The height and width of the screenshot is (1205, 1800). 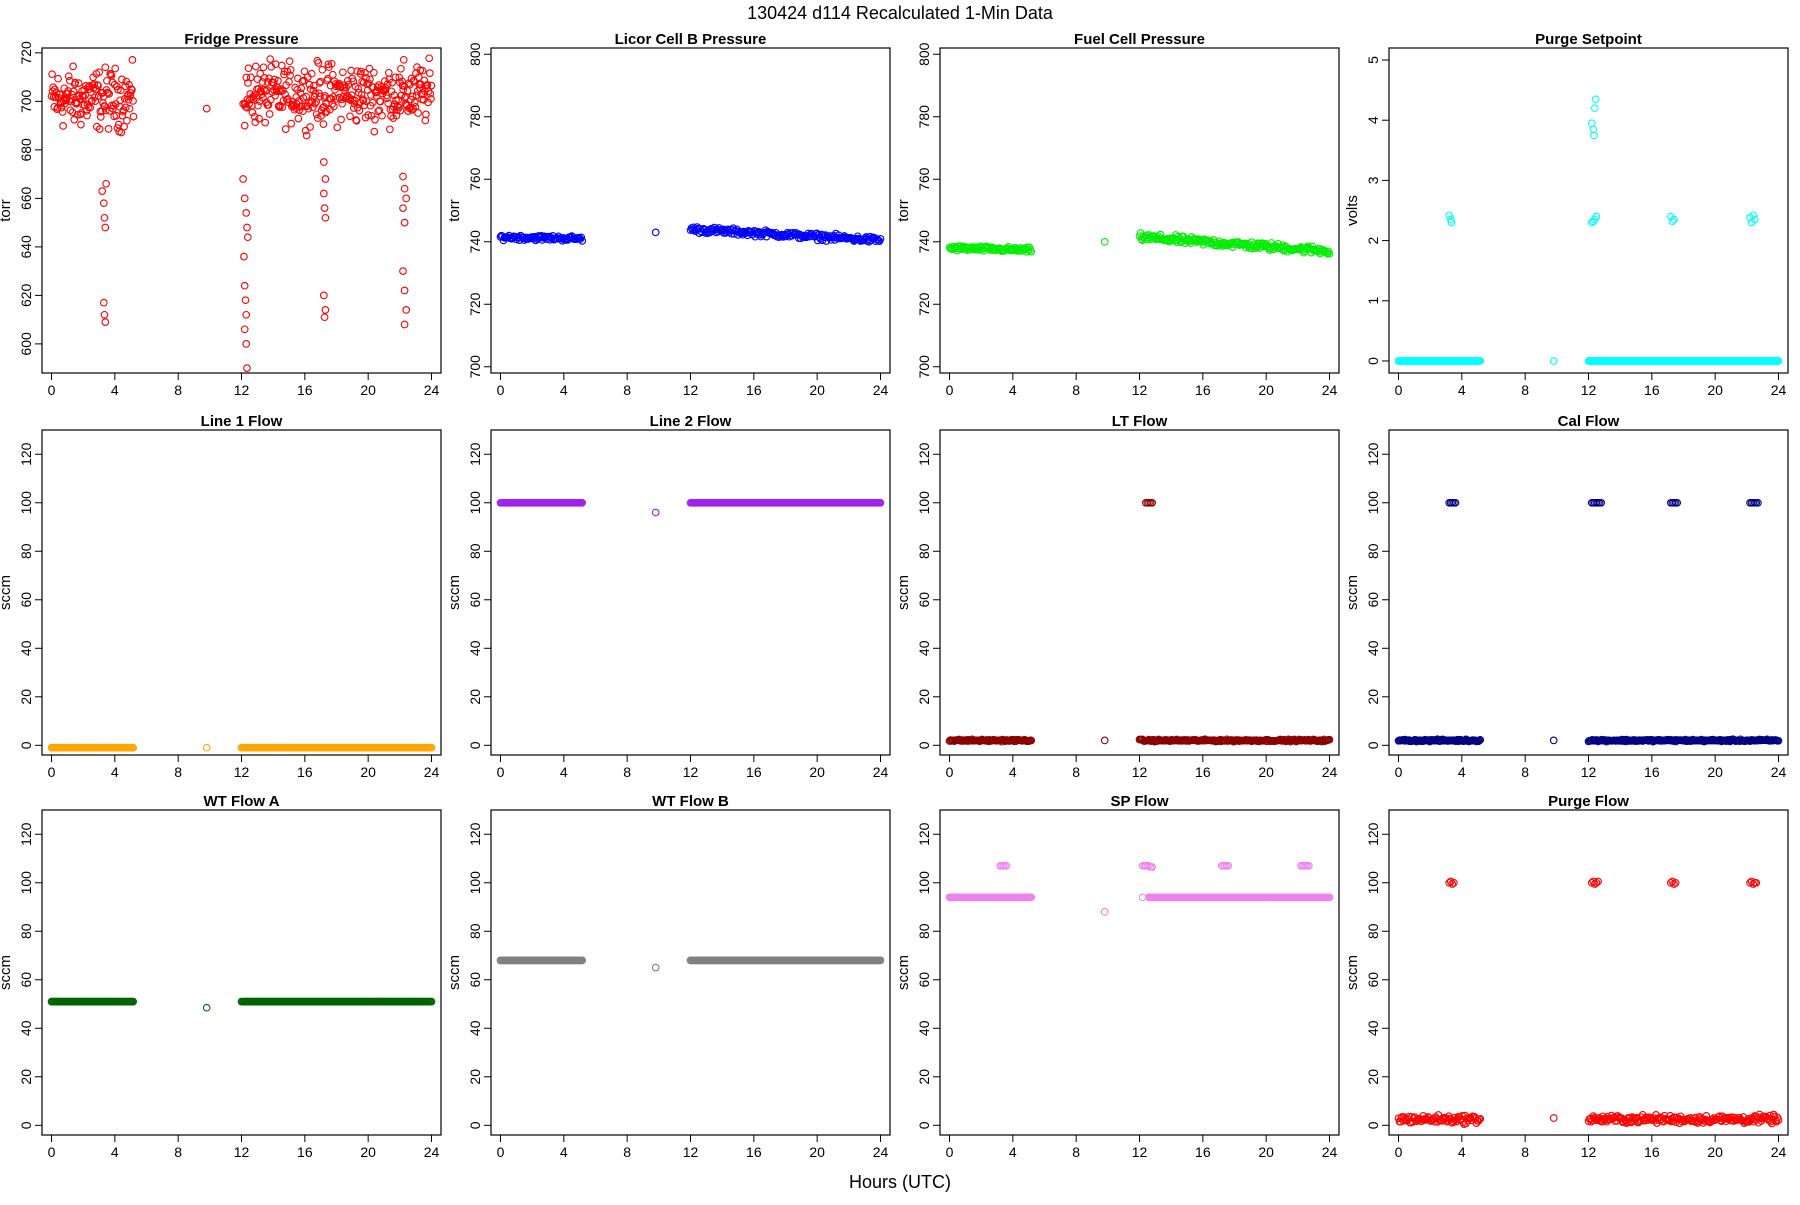 I want to click on chart-purge-flow-points, so click(x=1588, y=1002).